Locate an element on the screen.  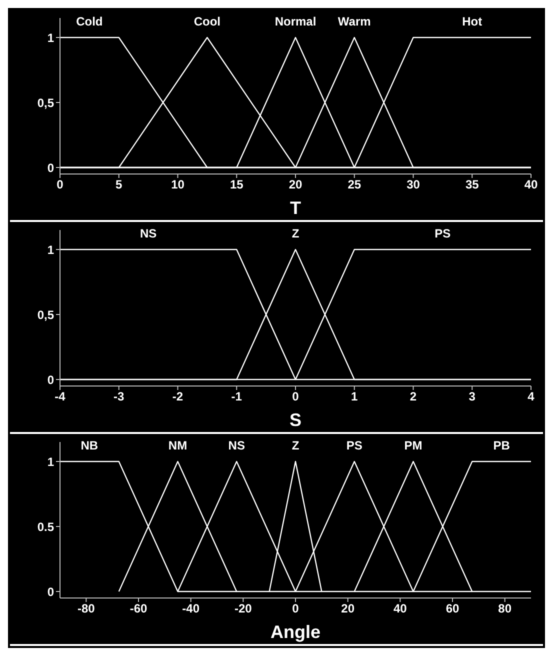
x-tick-label: 60 is located at coordinates (453, 609).